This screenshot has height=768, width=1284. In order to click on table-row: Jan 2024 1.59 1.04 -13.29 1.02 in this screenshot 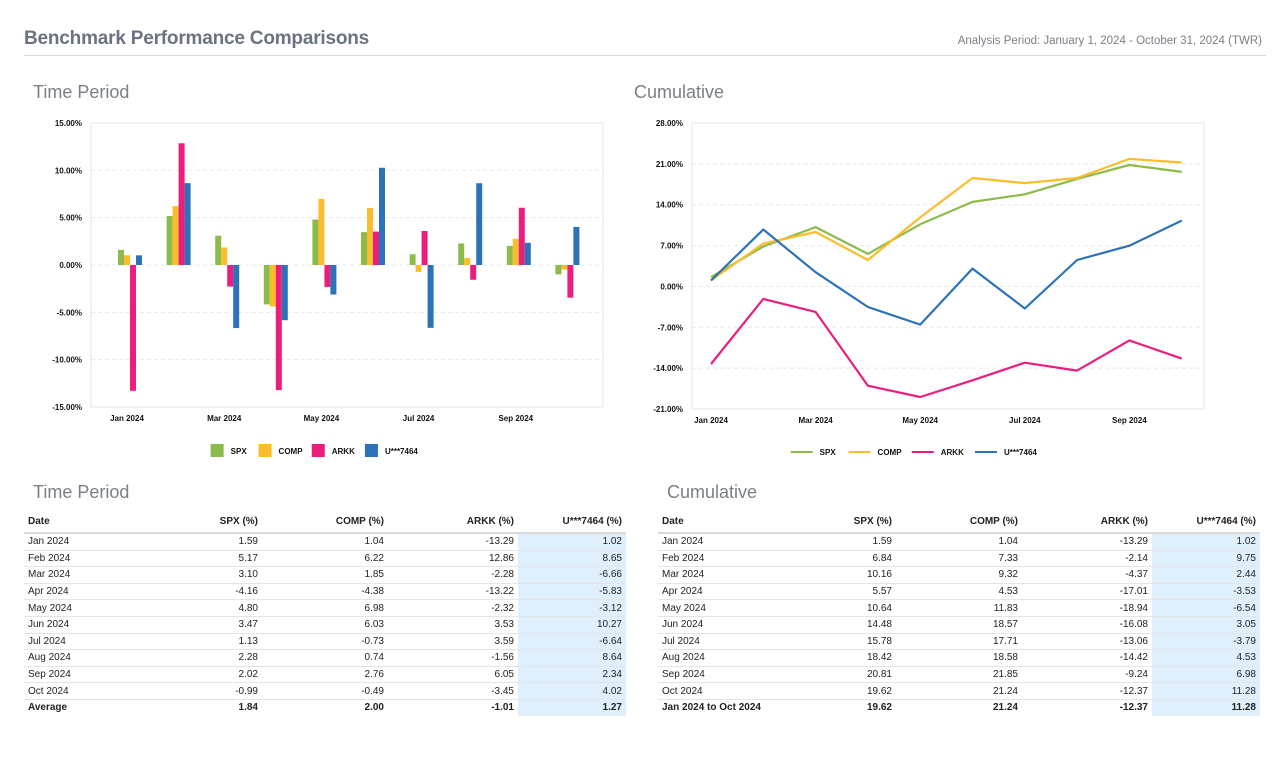, I will do `click(325, 542)`.